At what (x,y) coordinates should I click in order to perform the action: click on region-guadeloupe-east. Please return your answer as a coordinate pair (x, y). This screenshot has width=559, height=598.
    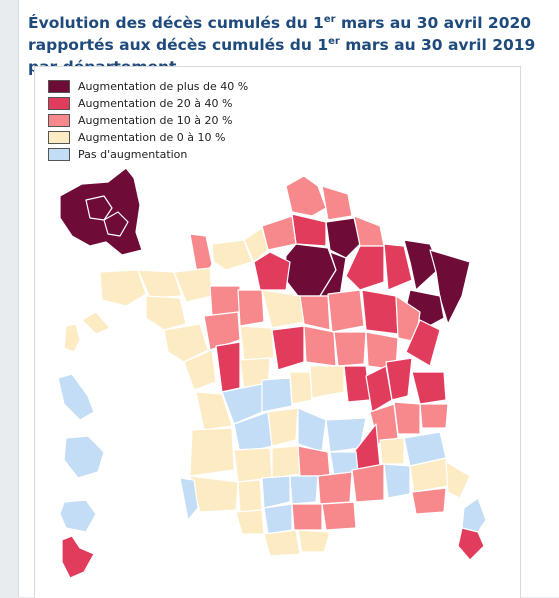
    Looking at the image, I should click on (96, 323).